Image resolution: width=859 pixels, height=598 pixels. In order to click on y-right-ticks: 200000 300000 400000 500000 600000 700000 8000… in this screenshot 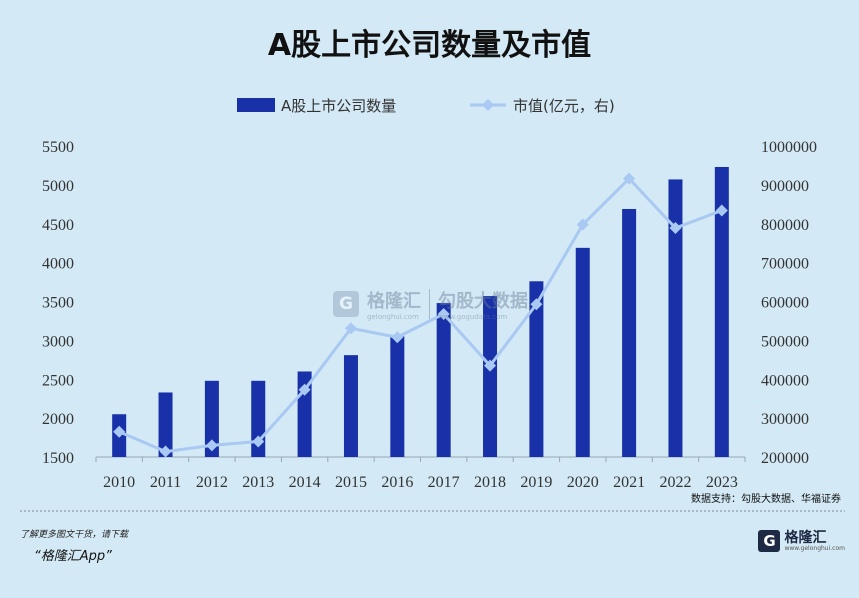, I will do `click(789, 303)`.